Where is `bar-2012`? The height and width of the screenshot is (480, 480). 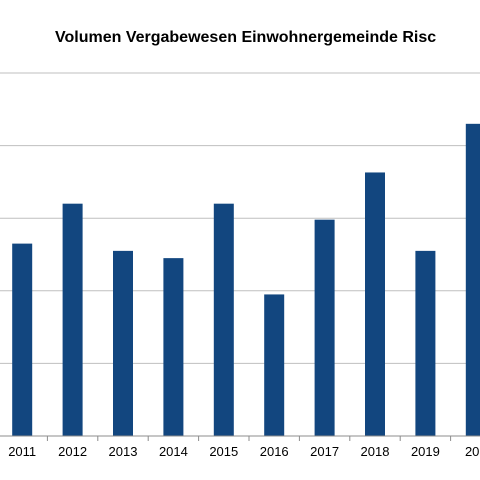 bar-2012 is located at coordinates (72, 319).